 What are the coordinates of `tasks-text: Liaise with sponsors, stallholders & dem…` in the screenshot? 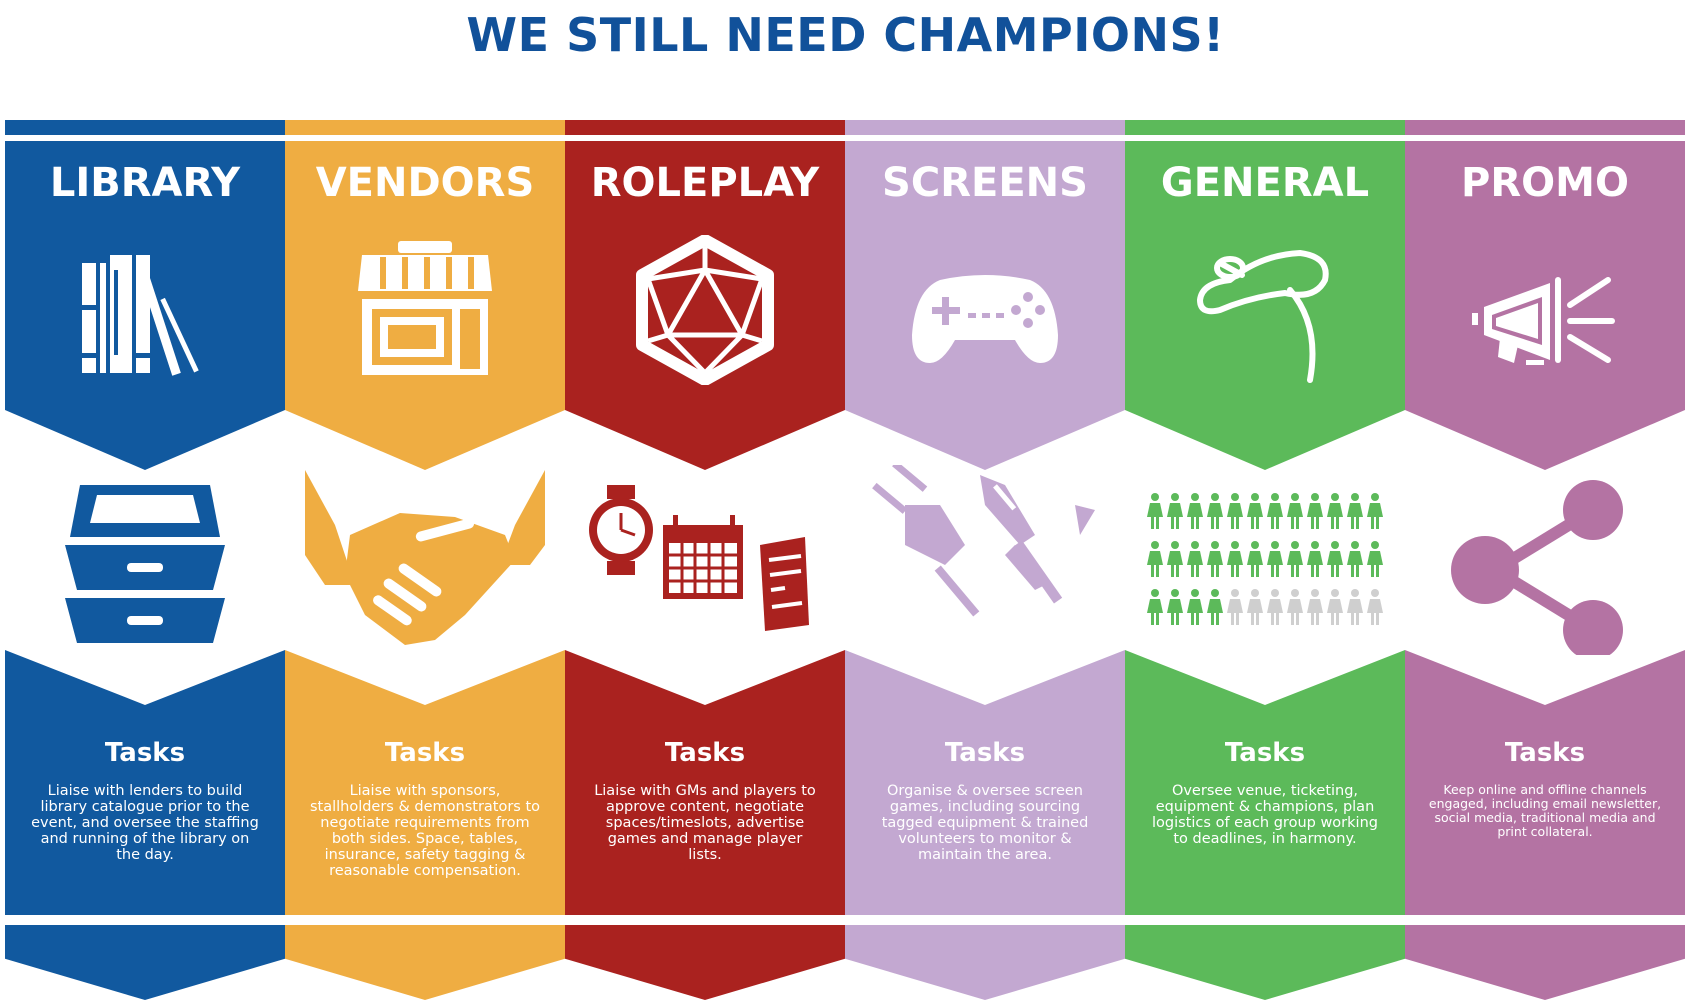 It's located at (425, 831).